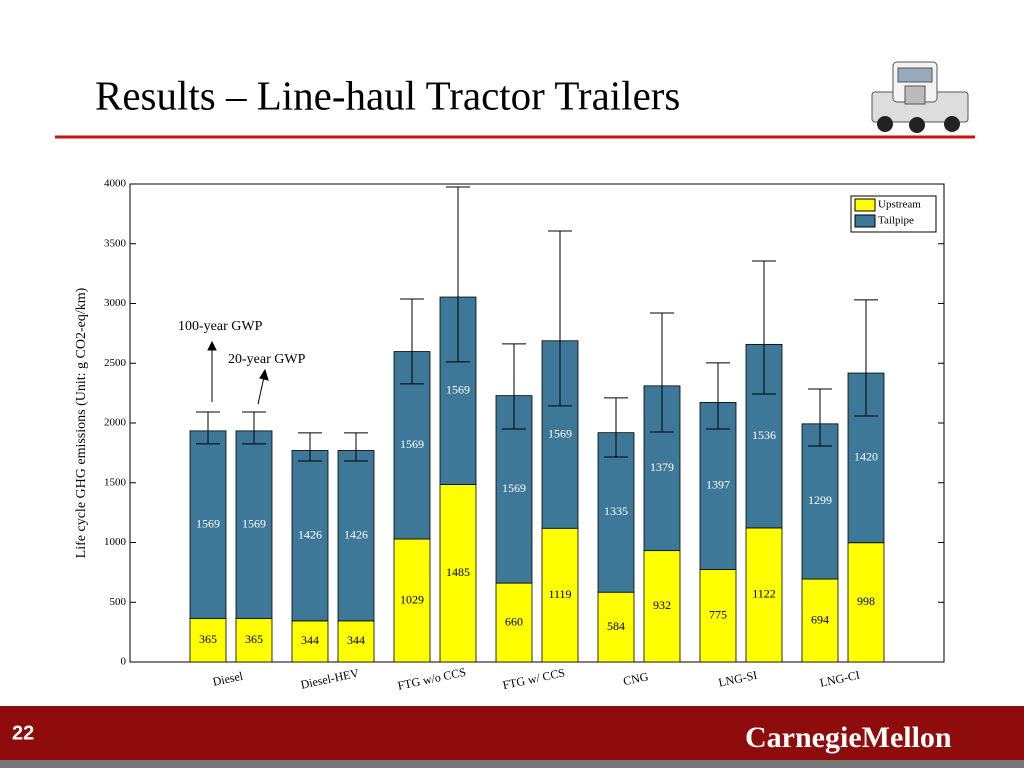  I want to click on y-tick-label: 1500, so click(115, 482).